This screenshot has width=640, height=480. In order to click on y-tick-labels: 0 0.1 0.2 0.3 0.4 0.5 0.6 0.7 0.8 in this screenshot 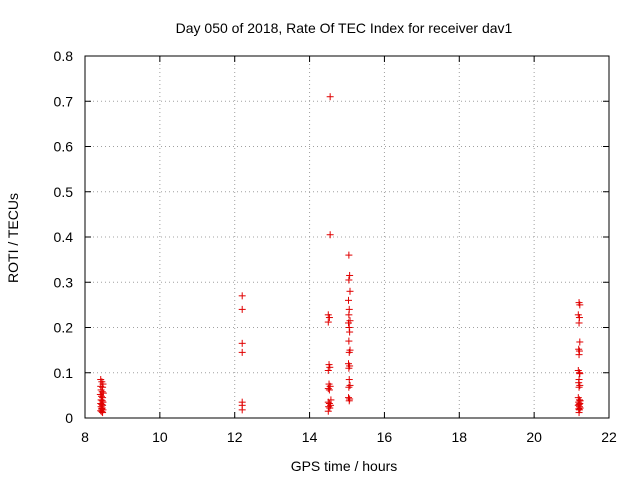, I will do `click(64, 237)`.